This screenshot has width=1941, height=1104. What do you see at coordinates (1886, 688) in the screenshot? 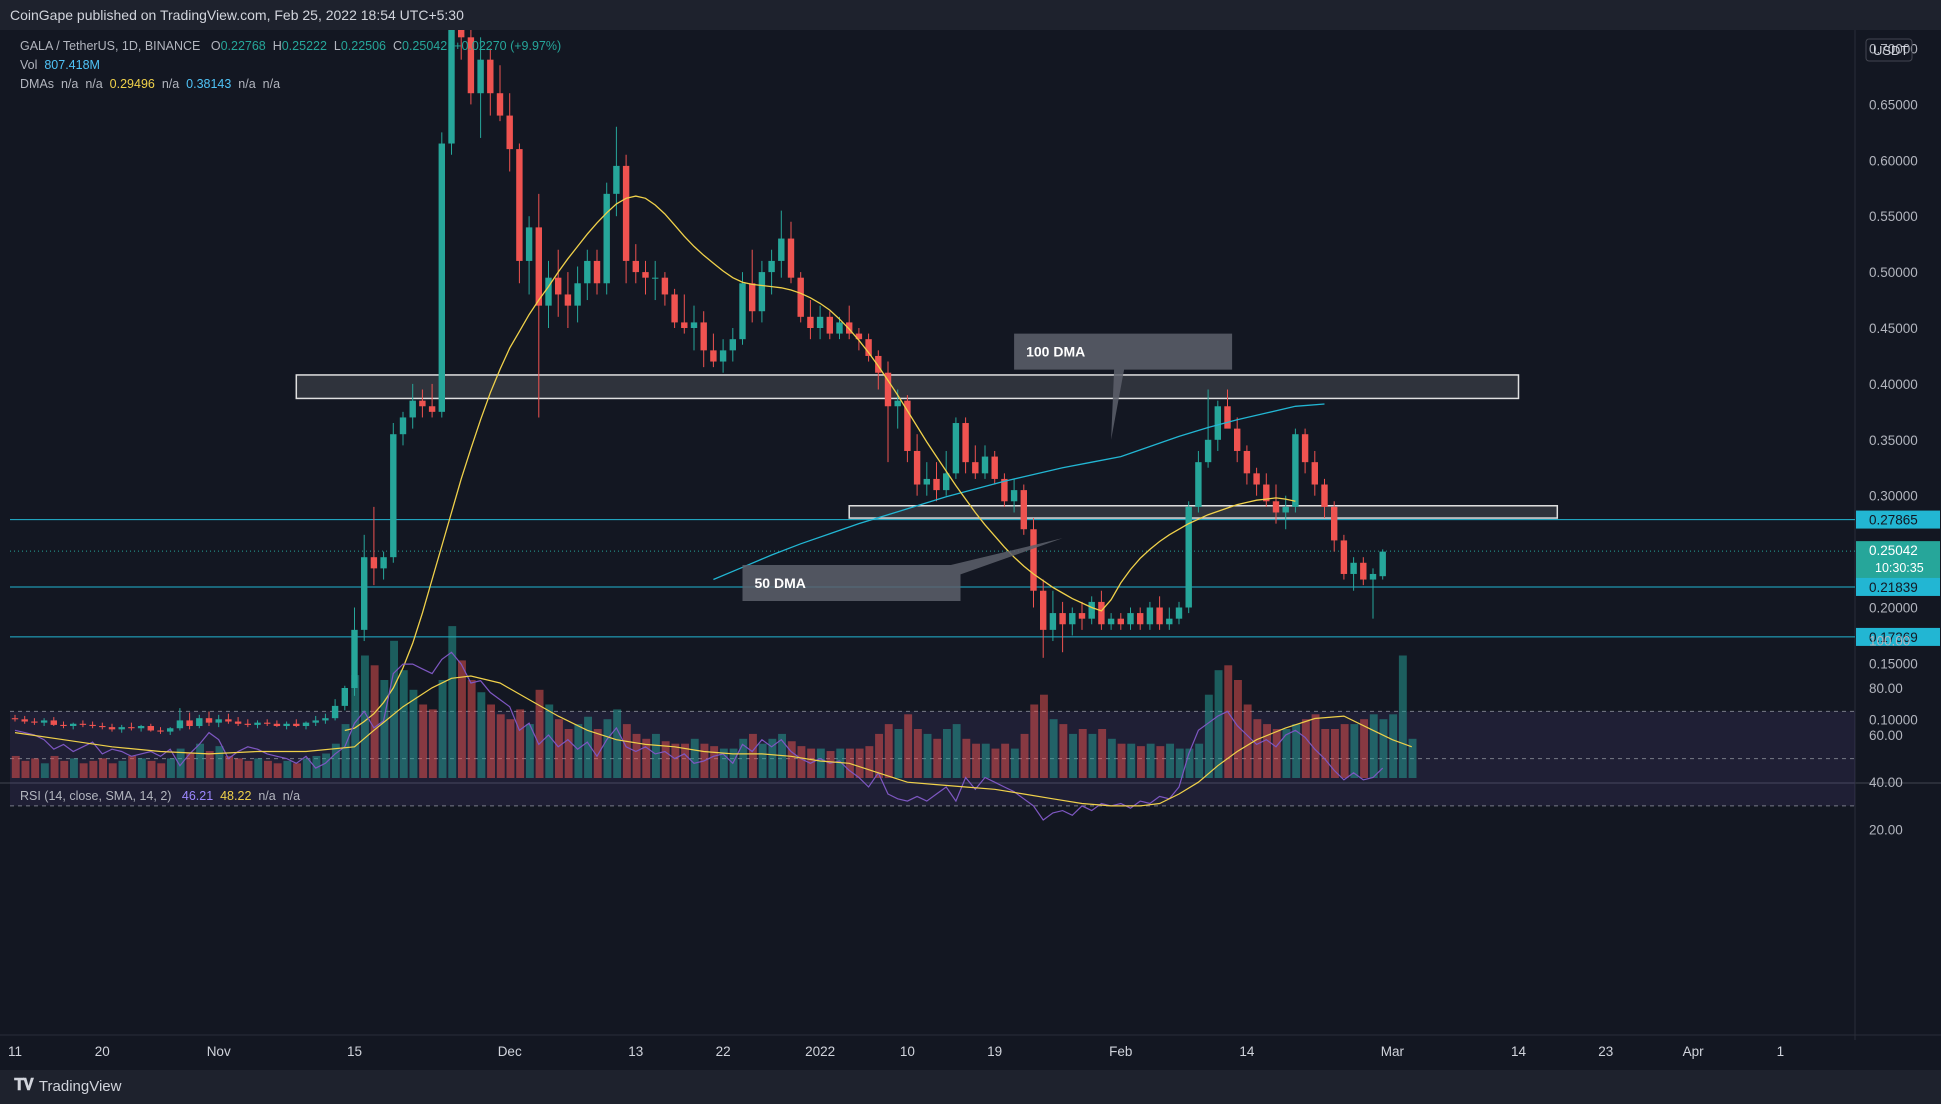
I see `rsi-tick-label: 80.00` at bounding box center [1886, 688].